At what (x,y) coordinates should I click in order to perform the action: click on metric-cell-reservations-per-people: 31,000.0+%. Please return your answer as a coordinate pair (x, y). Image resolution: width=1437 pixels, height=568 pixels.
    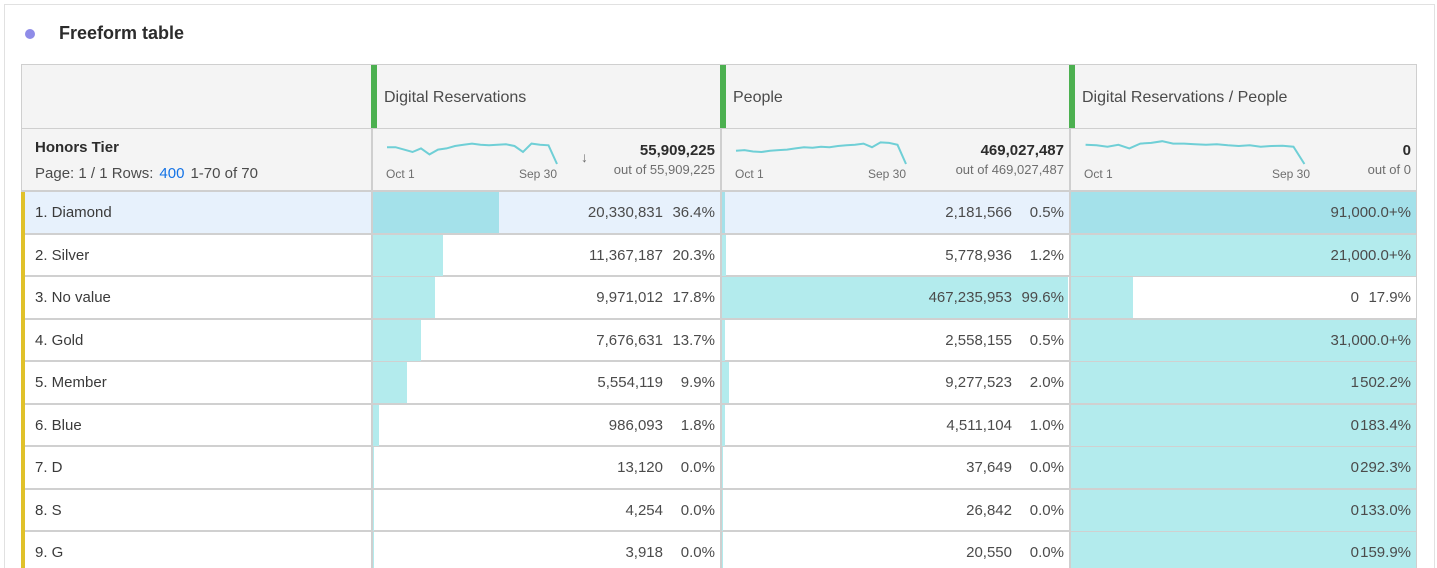
    Looking at the image, I should click on (1242, 340).